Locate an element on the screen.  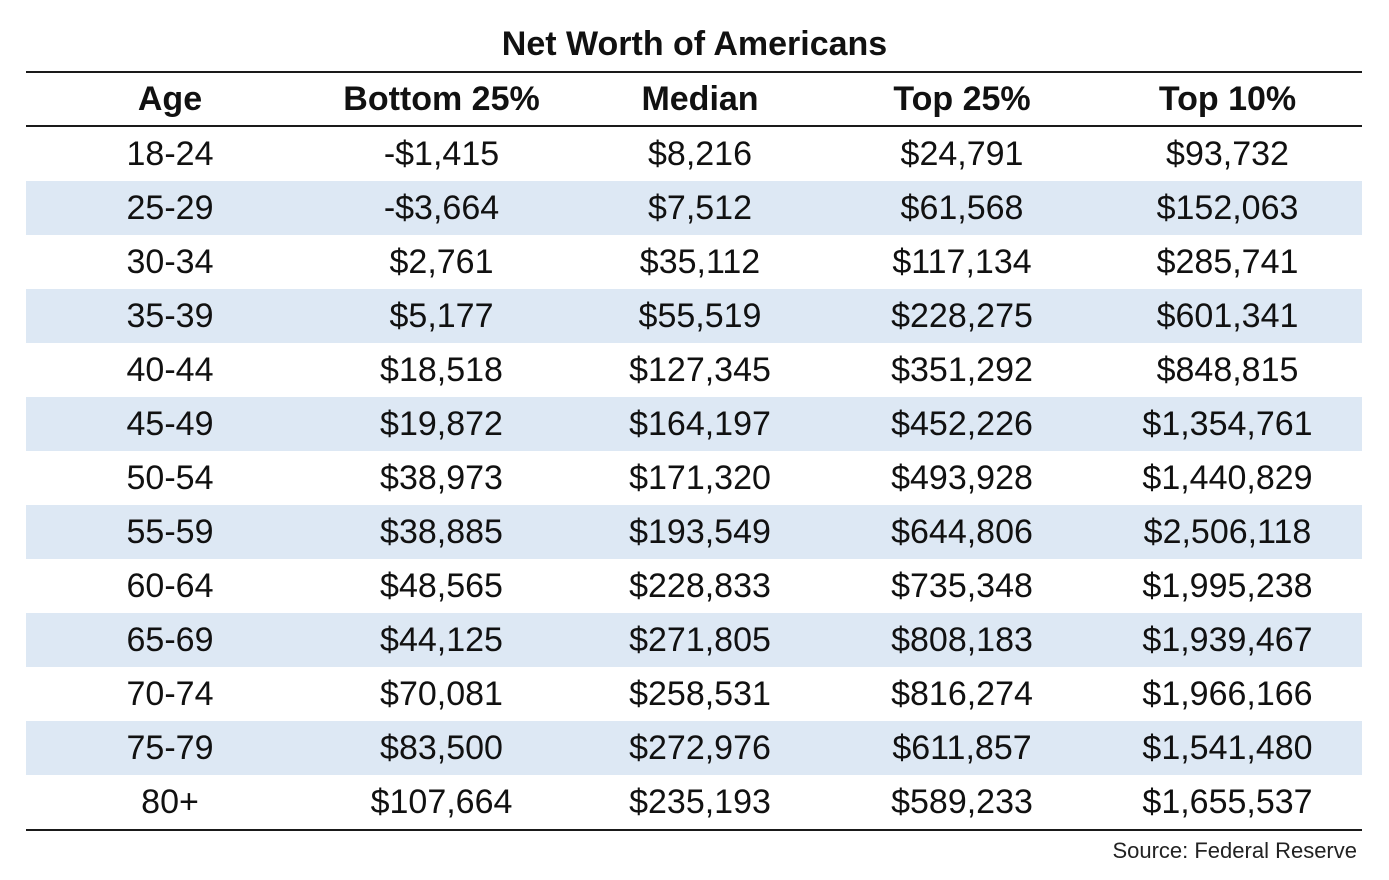
median-cell: $193,549 is located at coordinates (700, 531).